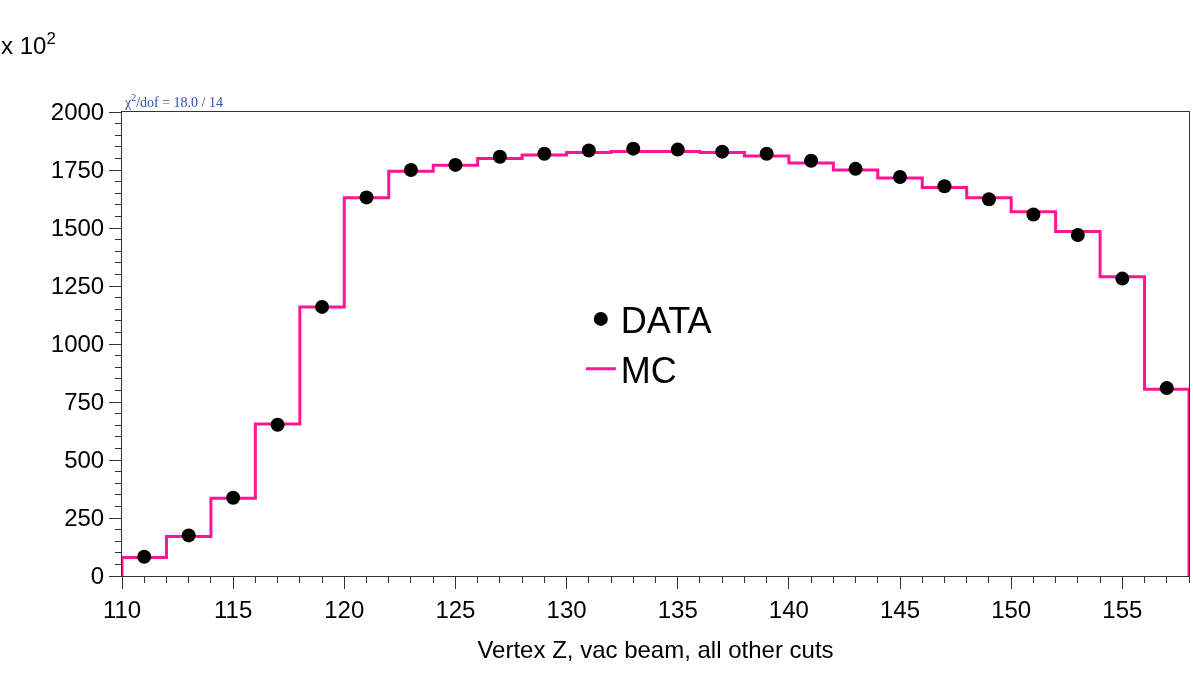 This screenshot has height=688, width=1193. Describe the element at coordinates (233, 609) in the screenshot. I see `x-tick-label: 115` at that location.